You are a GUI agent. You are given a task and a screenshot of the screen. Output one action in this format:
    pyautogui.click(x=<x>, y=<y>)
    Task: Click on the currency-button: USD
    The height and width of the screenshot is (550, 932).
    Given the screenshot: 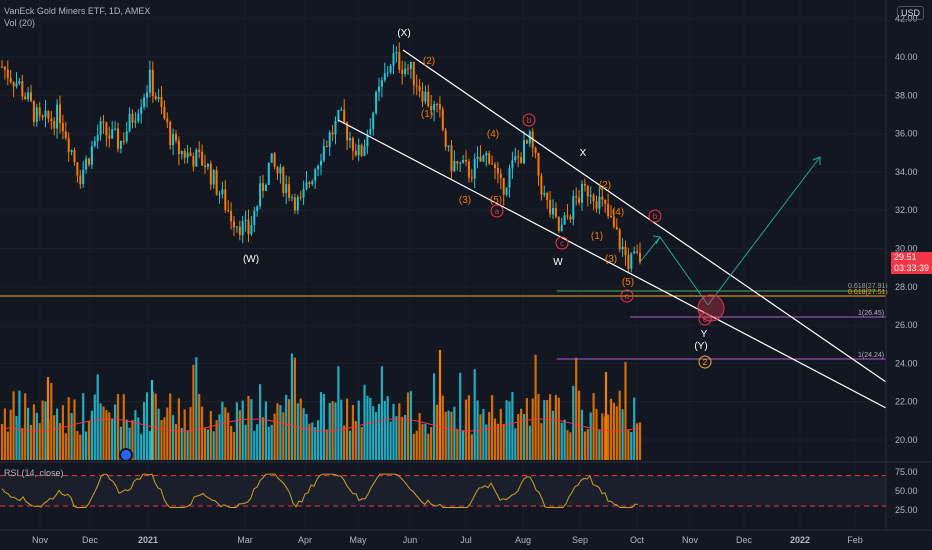 What is the action you would take?
    pyautogui.click(x=910, y=13)
    